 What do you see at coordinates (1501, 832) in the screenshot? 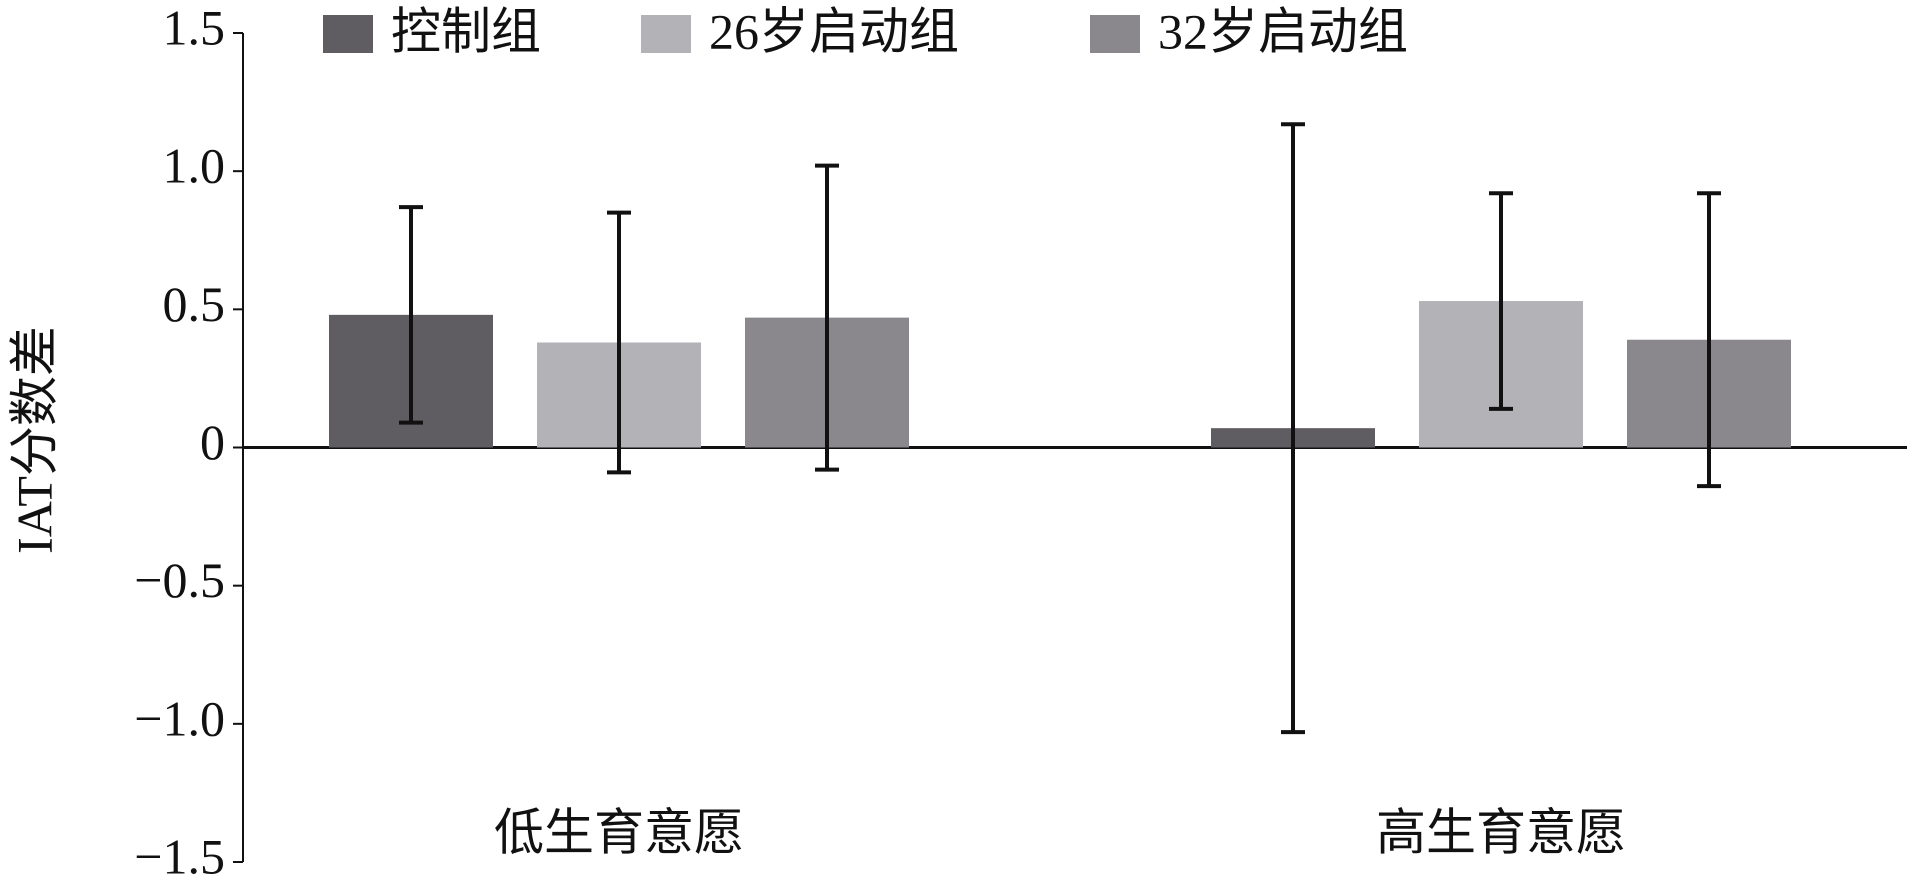
I see `x-tick-label: 高生育意愿` at bounding box center [1501, 832].